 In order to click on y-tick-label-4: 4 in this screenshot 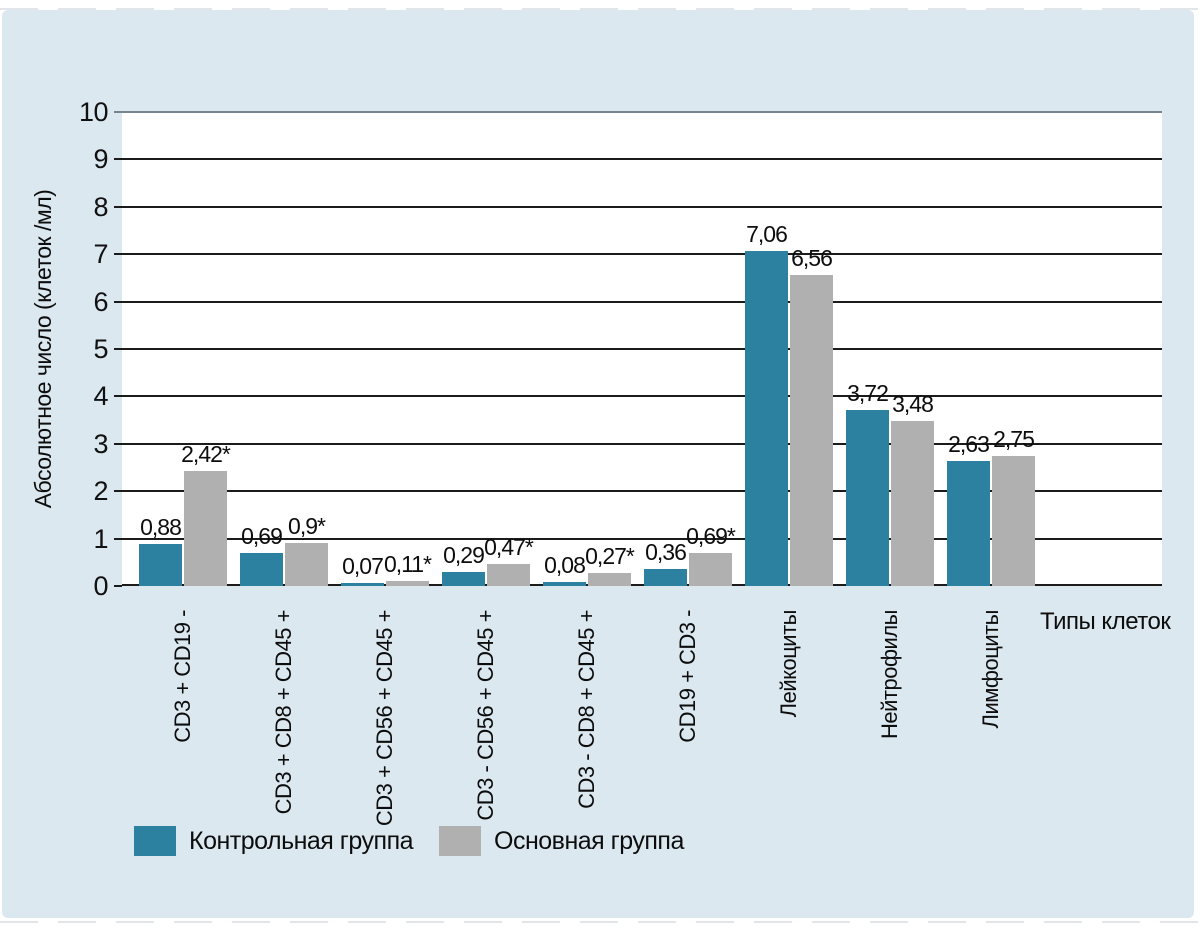, I will do `click(100, 396)`.